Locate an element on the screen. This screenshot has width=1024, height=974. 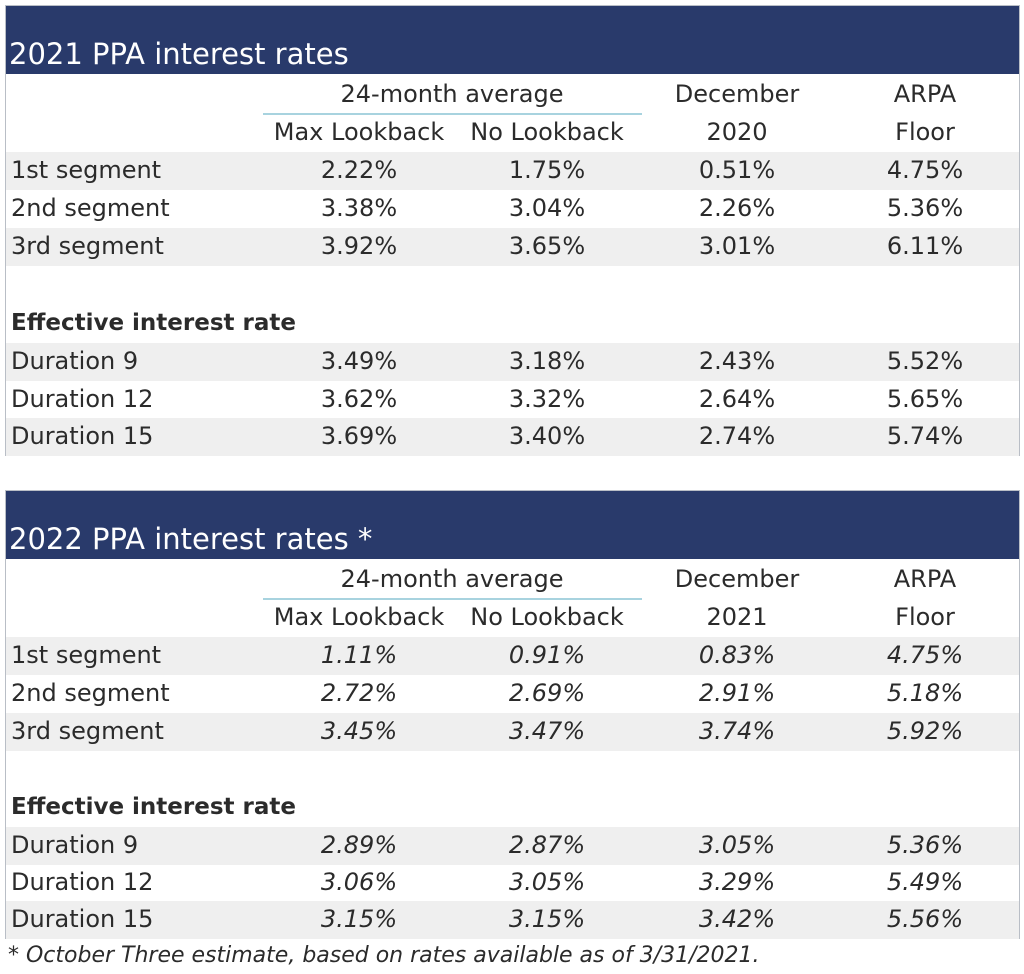
december-value: 2.74% is located at coordinates (737, 436).